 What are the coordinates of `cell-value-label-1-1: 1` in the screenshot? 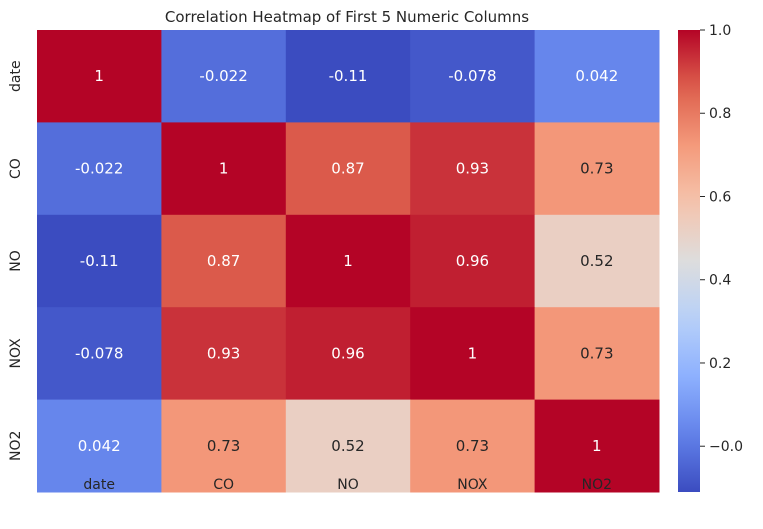 It's located at (224, 169).